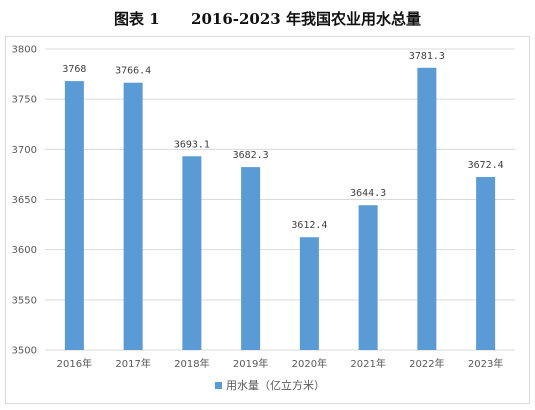  What do you see at coordinates (309, 293) in the screenshot?
I see `bar-2020年` at bounding box center [309, 293].